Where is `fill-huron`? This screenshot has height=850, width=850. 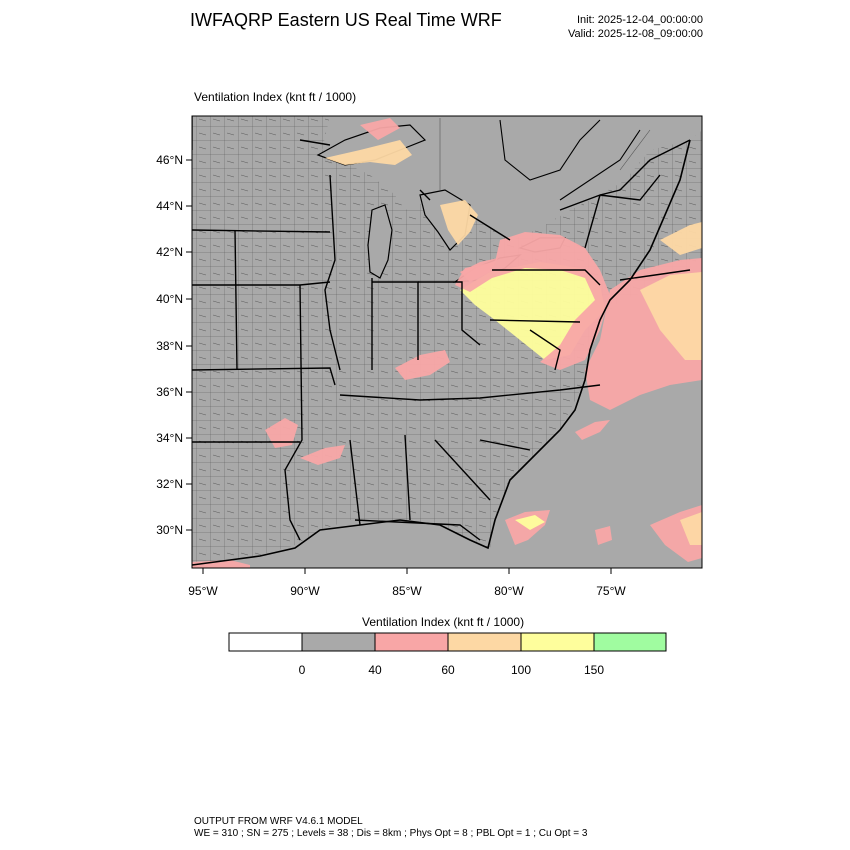 fill-huron is located at coordinates (459, 222).